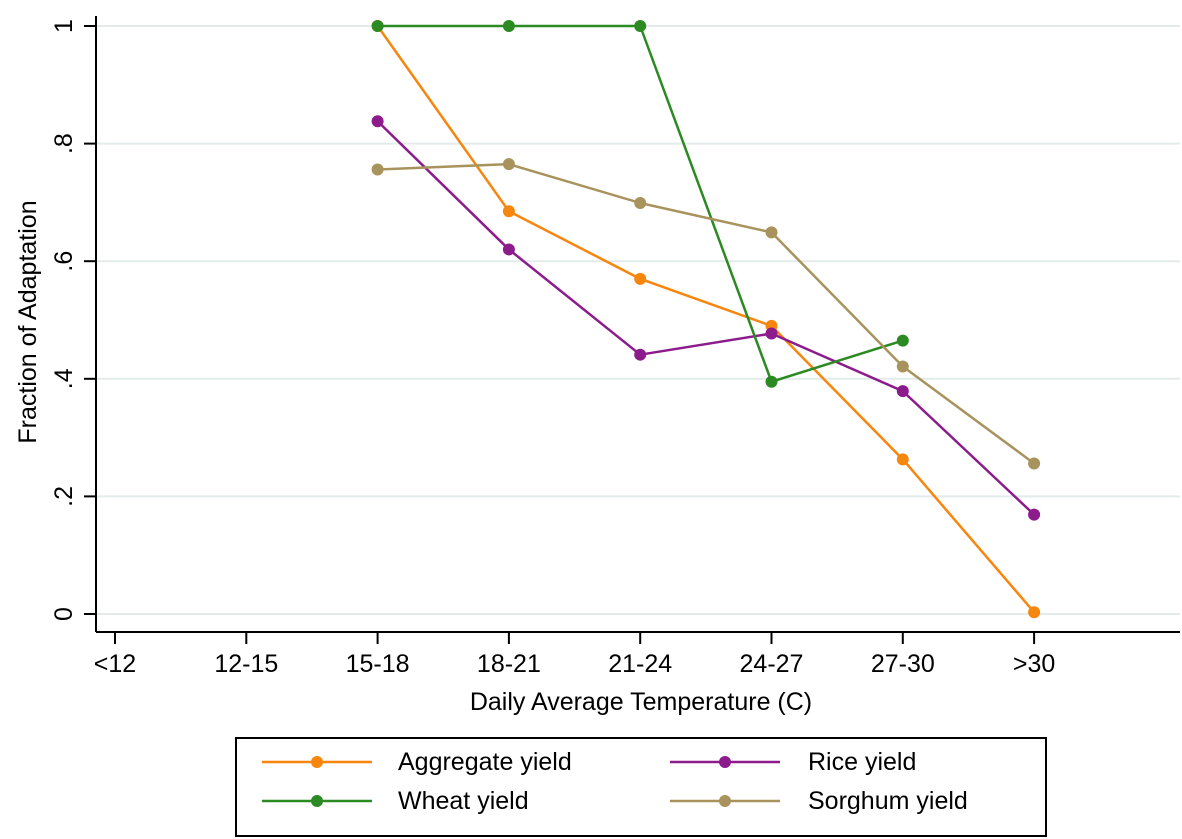 The width and height of the screenshot is (1182, 839). Describe the element at coordinates (395, 801) in the screenshot. I see `legend-item-2: Wheat yield` at that location.